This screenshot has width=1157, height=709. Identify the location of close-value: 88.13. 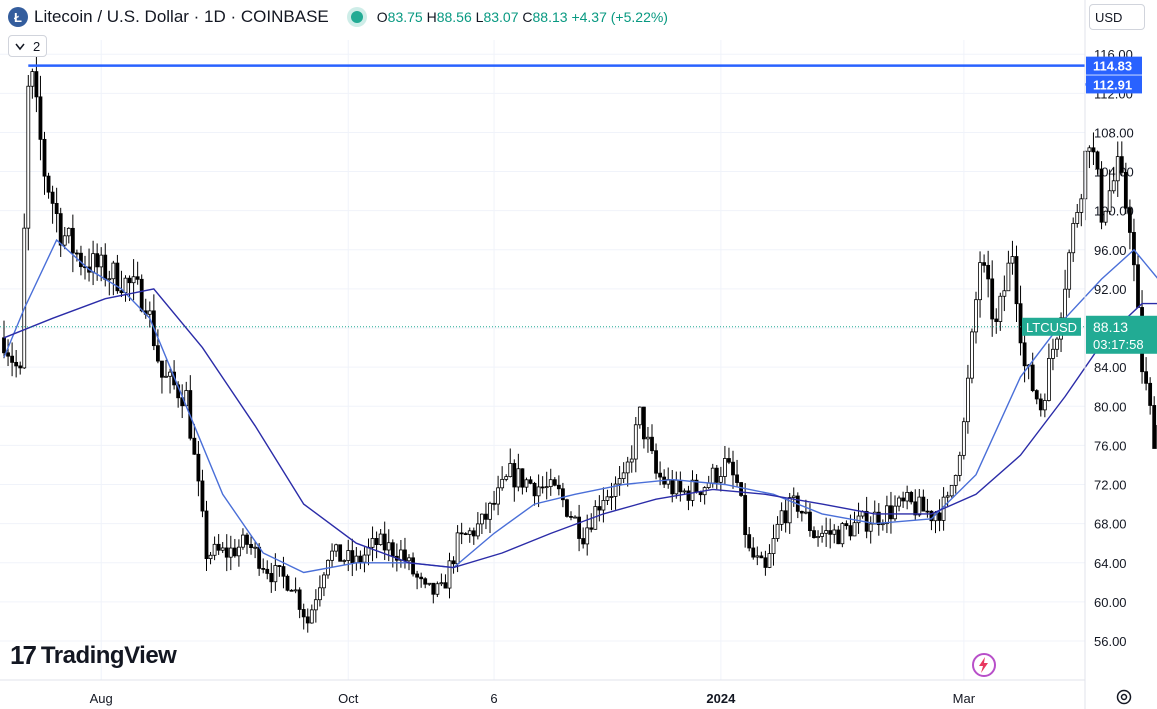
(550, 17).